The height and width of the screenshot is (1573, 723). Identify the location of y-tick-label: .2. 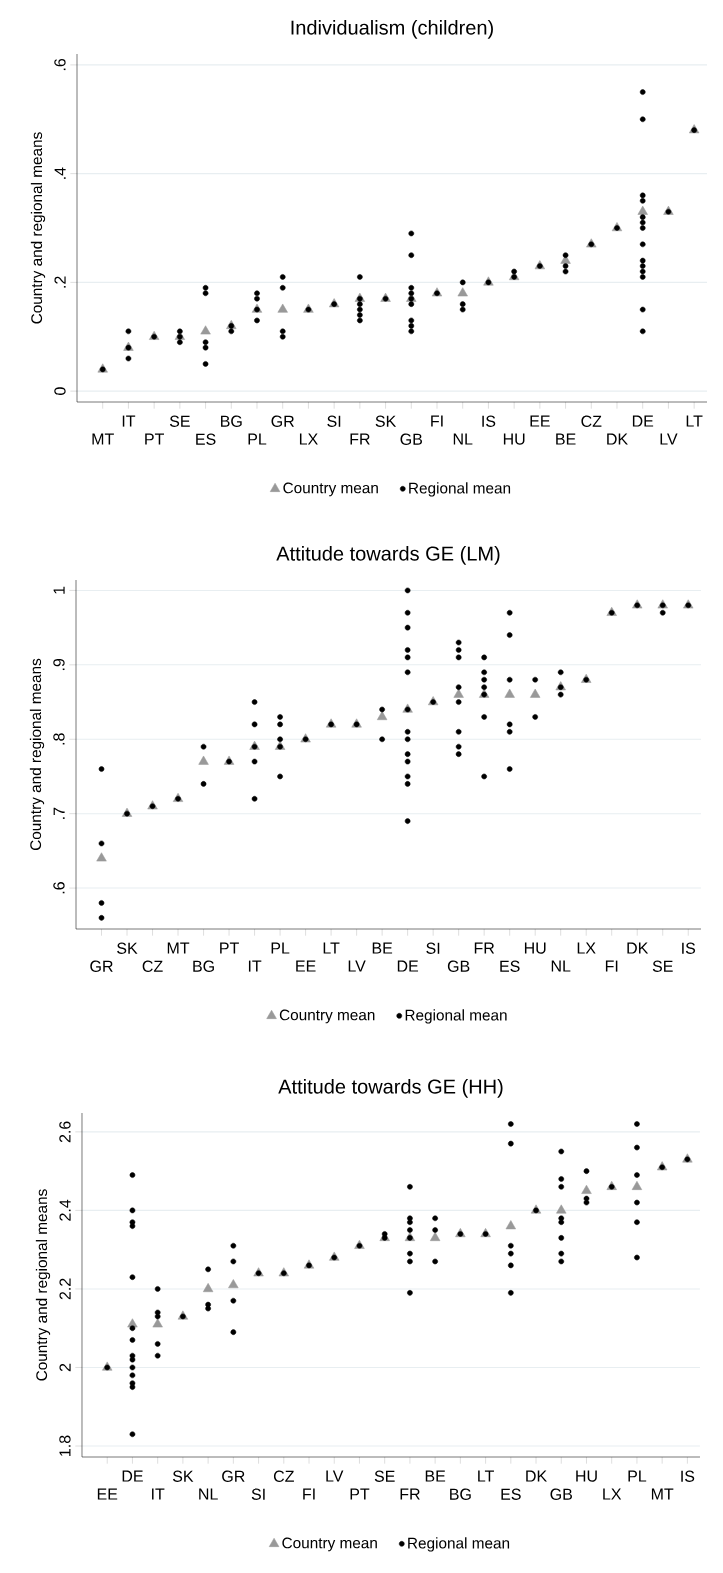
(60, 282).